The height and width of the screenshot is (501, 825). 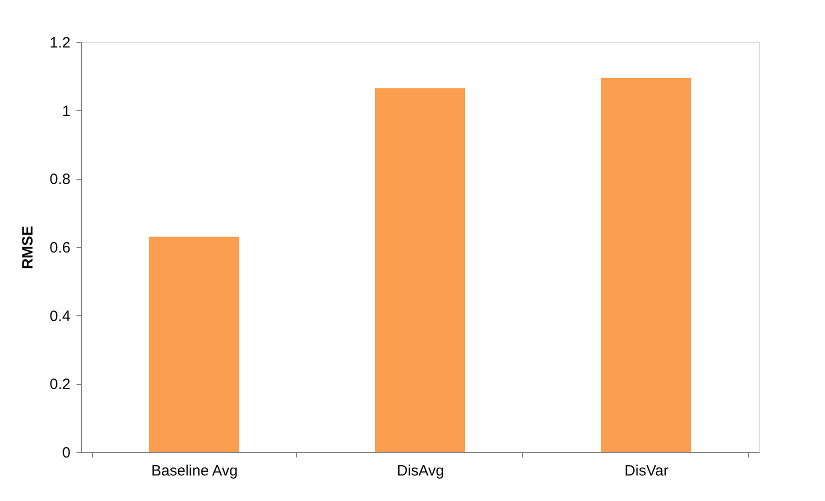 What do you see at coordinates (66, 111) in the screenshot?
I see `y-tick-label: 1` at bounding box center [66, 111].